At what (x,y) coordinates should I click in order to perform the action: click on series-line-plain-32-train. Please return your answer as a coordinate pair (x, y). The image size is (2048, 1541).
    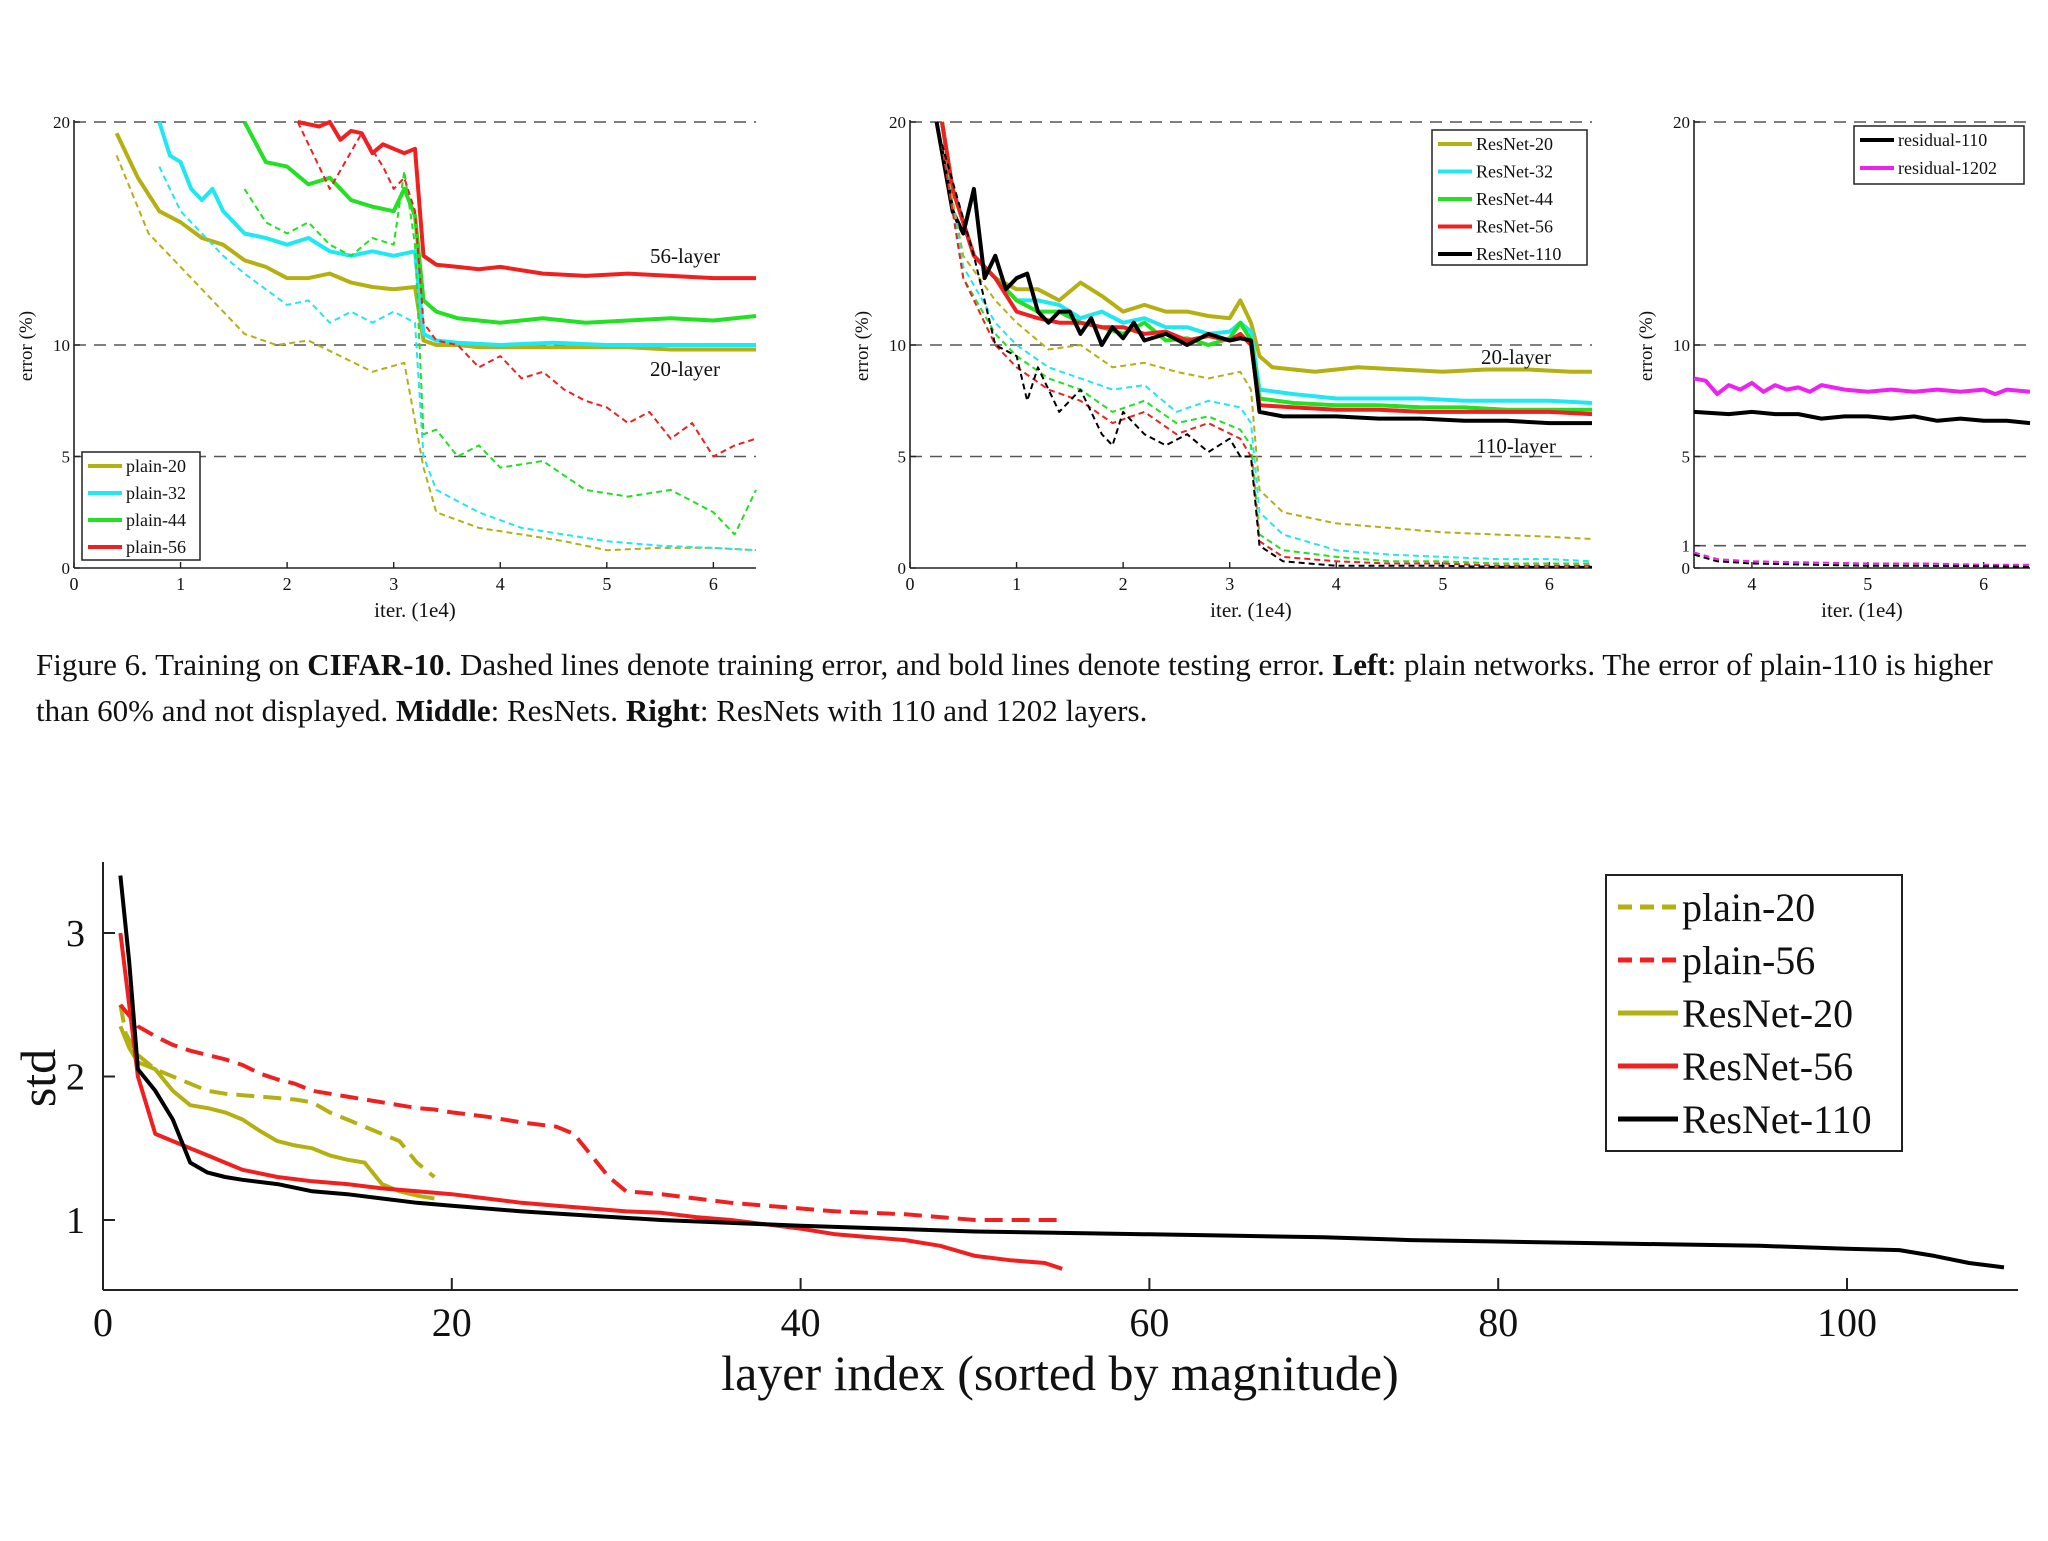
    Looking at the image, I should click on (457, 359).